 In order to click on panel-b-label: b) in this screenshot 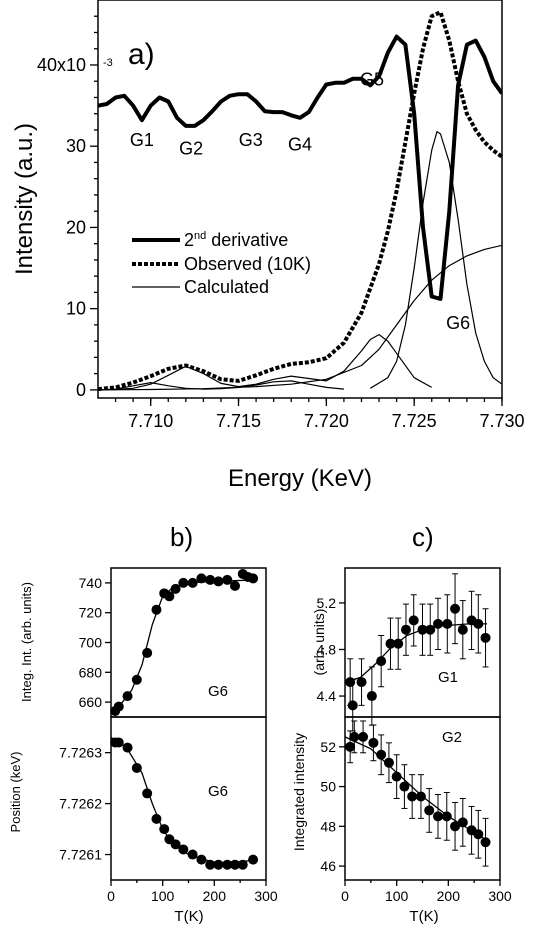, I will do `click(181, 537)`.